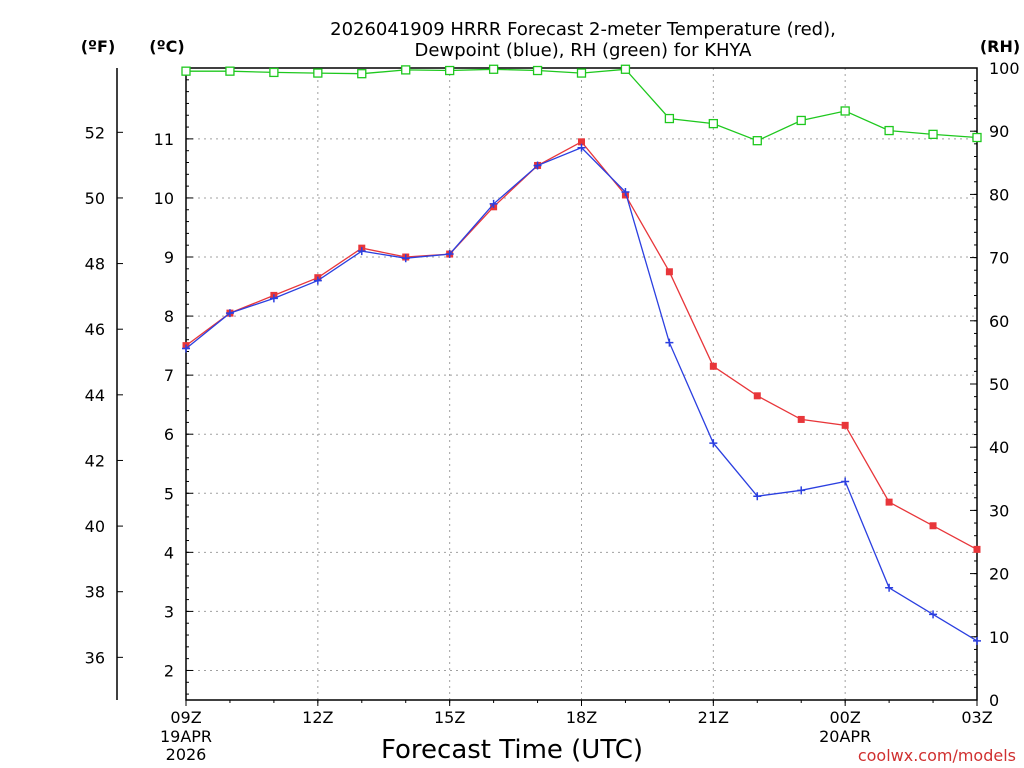 The width and height of the screenshot is (1024, 768). What do you see at coordinates (164, 139) in the screenshot?
I see `celsius-tick-label: 11` at bounding box center [164, 139].